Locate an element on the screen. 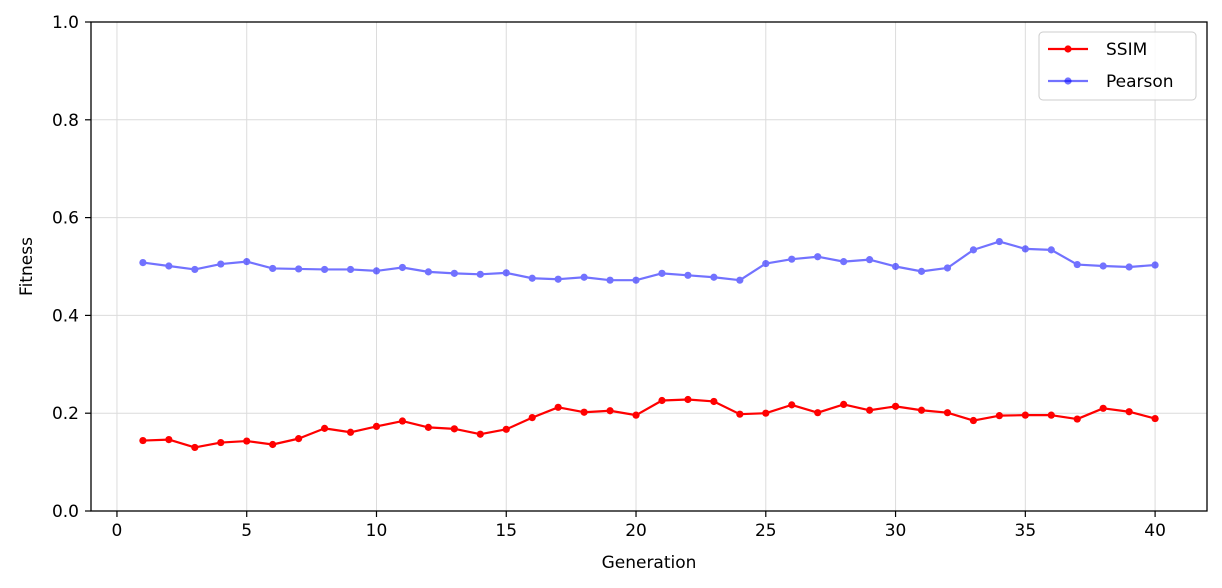 Image resolution: width=1222 pixels, height=588 pixels. x-axis: 0 5 10 15 20 25 30 35 40 is located at coordinates (639, 526).